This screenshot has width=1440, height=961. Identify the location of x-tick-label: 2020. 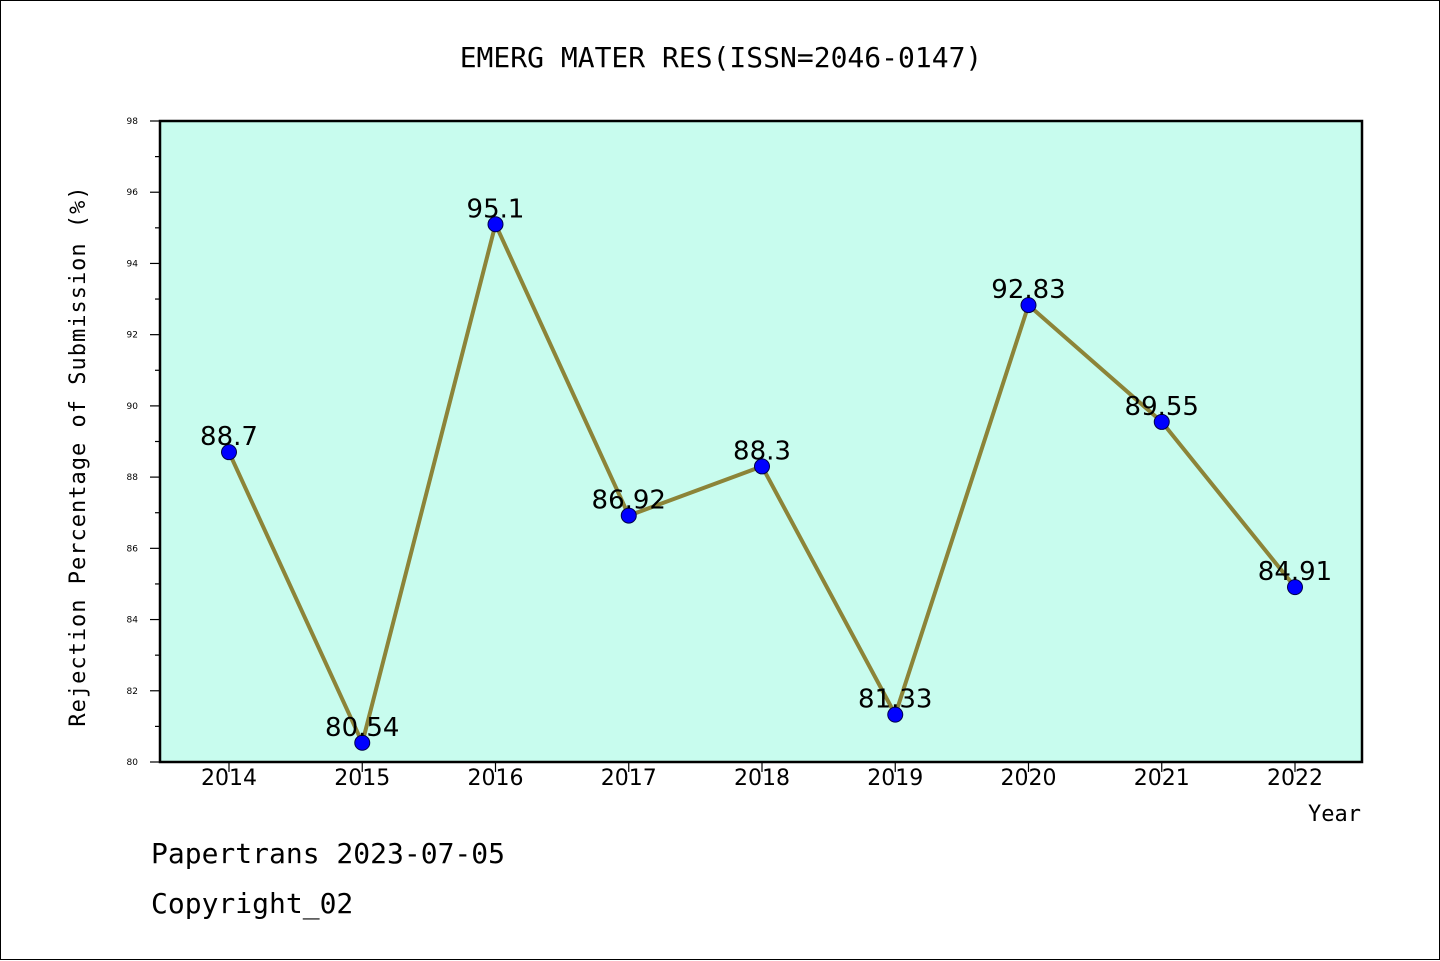
(1029, 778).